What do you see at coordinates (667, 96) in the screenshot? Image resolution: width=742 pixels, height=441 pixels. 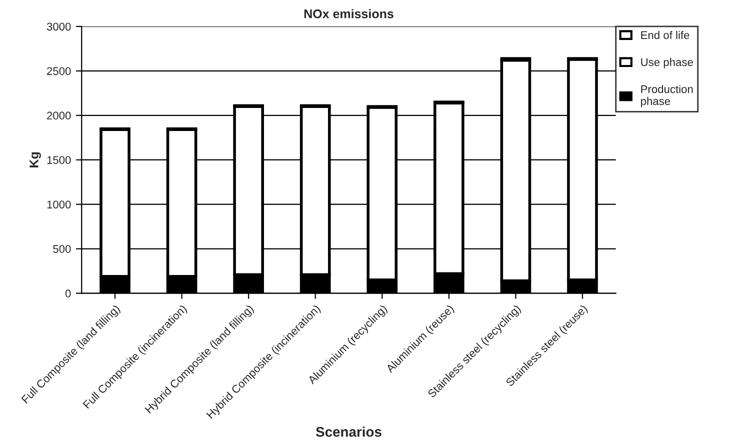 I see `legend-label: Production phase` at bounding box center [667, 96].